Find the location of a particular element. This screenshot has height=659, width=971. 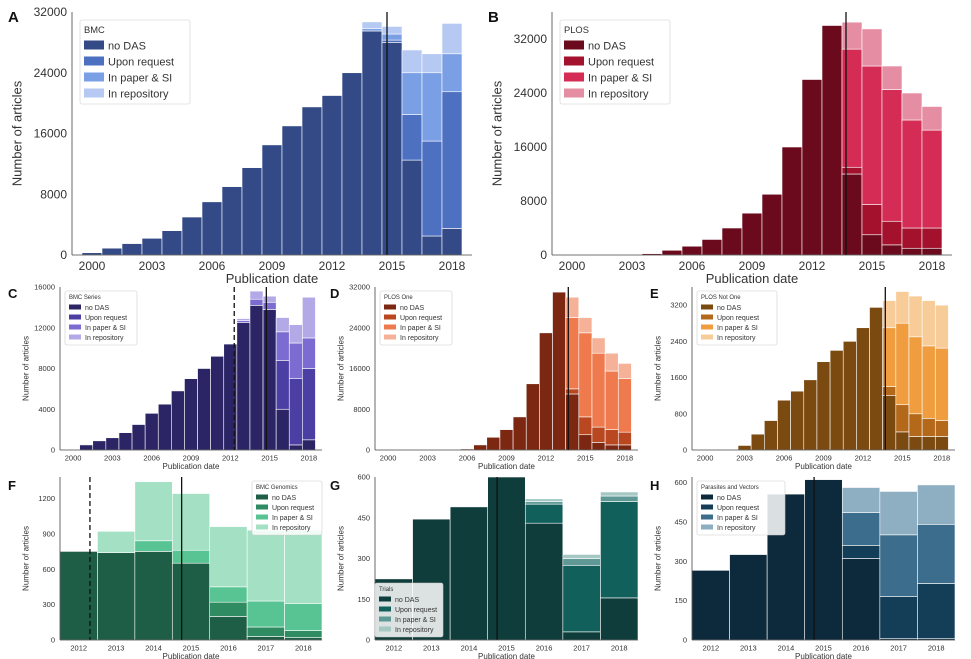

y-tick-label: 32000 is located at coordinates (531, 39).